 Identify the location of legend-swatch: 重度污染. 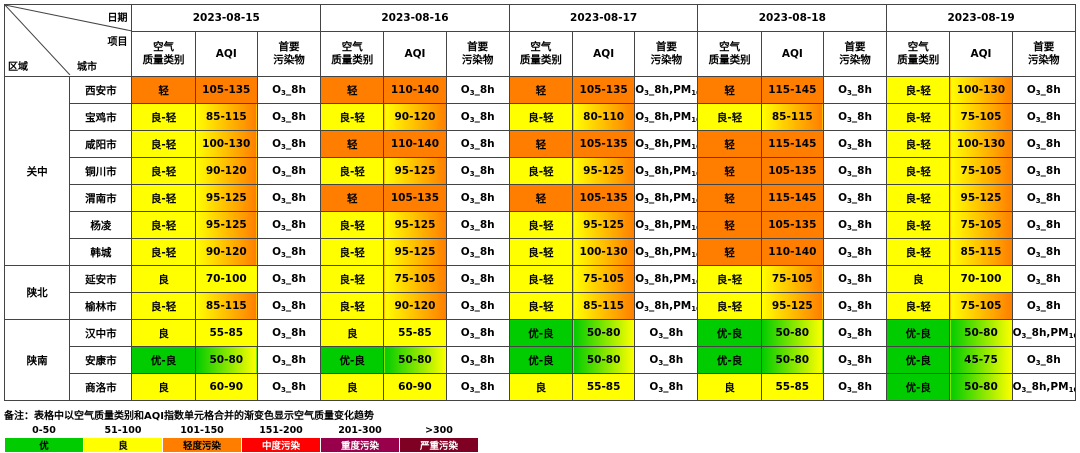
(360, 445).